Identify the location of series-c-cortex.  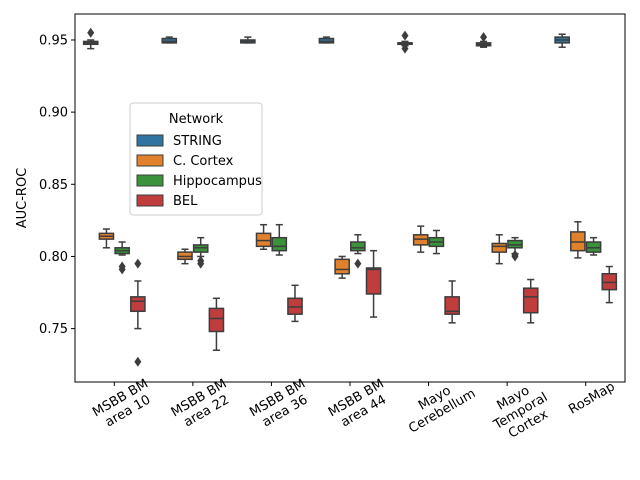
(342, 250).